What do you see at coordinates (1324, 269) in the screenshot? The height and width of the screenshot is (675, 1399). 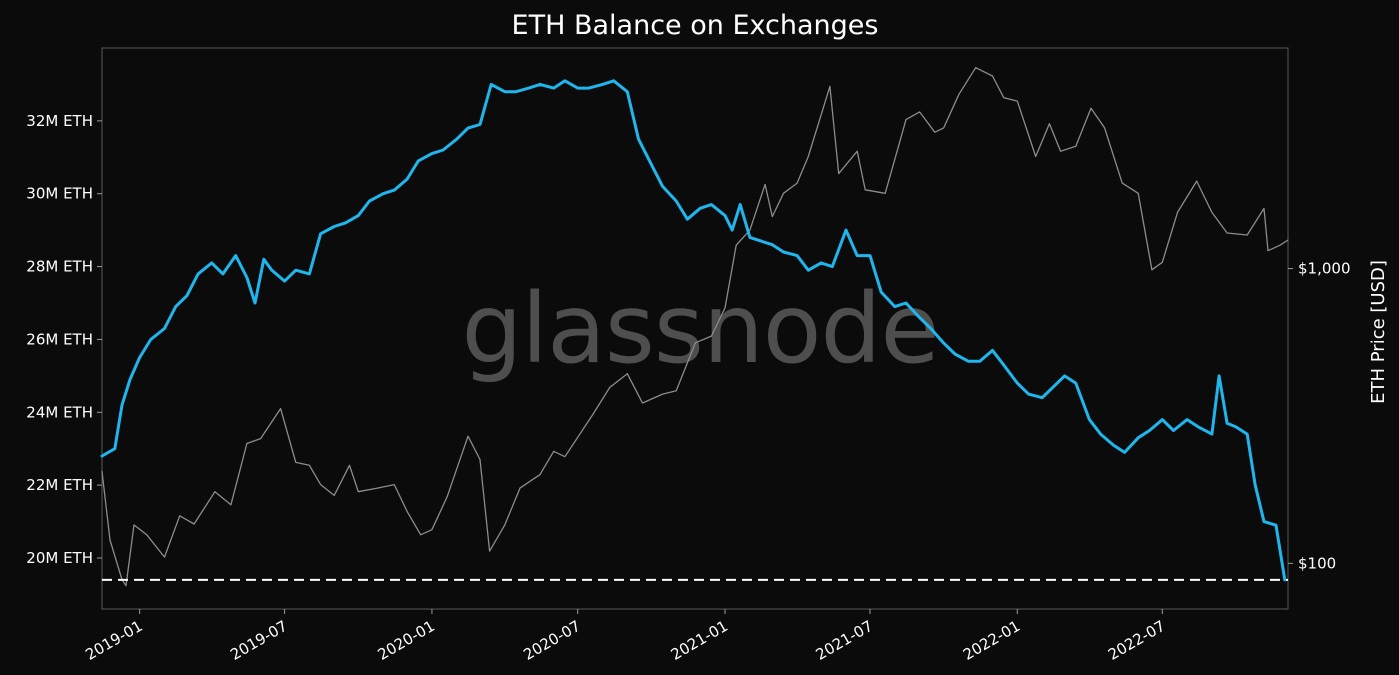 I see `right-tick-label: $1,000` at bounding box center [1324, 269].